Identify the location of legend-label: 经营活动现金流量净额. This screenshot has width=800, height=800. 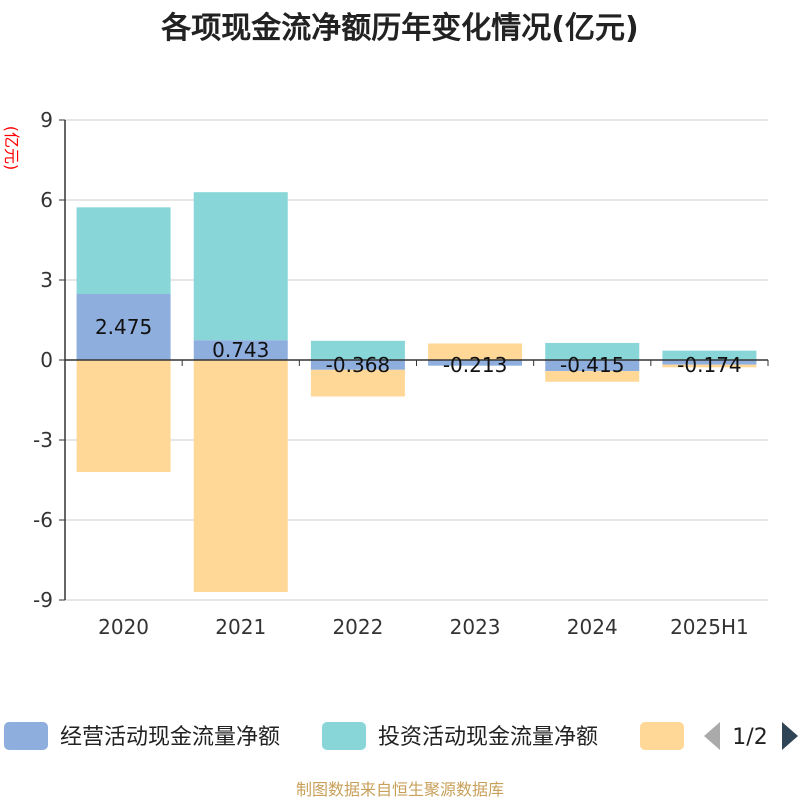
(170, 737).